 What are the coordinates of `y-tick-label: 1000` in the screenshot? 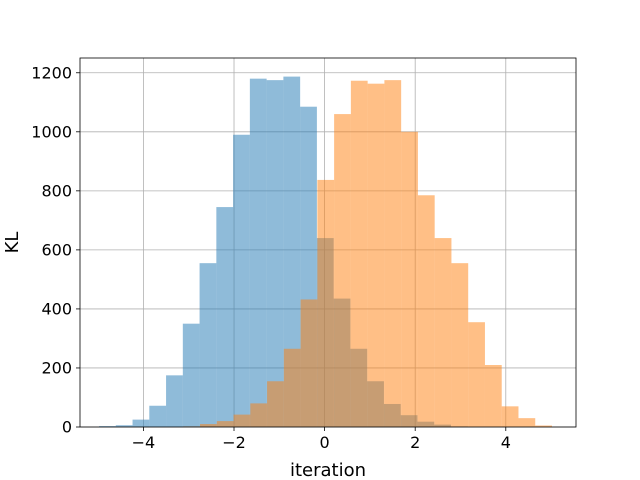 It's located at (51, 131).